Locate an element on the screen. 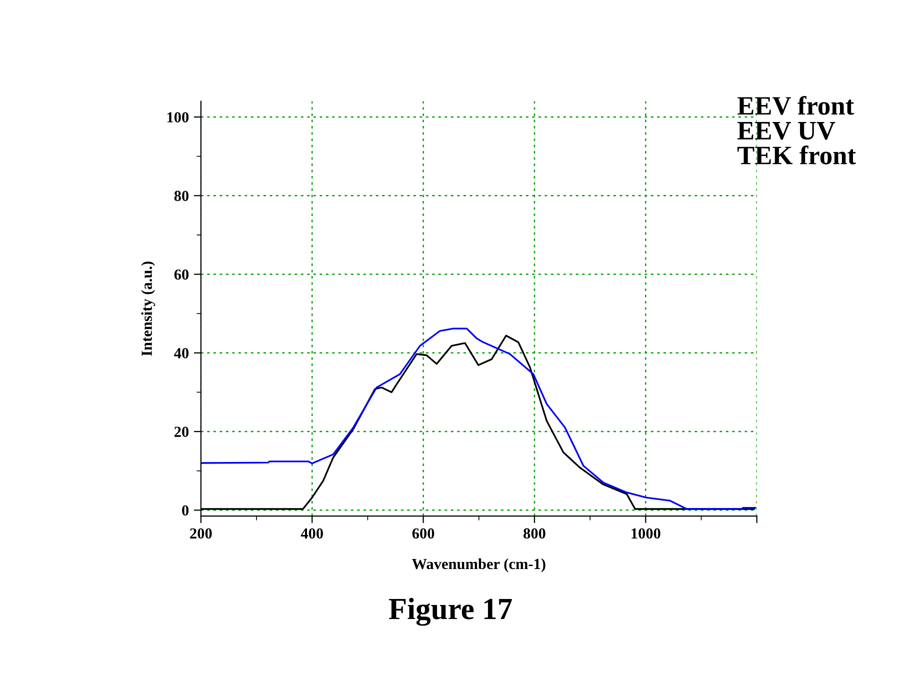 The image size is (901, 689). y-tick-label: 20 is located at coordinates (181, 431).